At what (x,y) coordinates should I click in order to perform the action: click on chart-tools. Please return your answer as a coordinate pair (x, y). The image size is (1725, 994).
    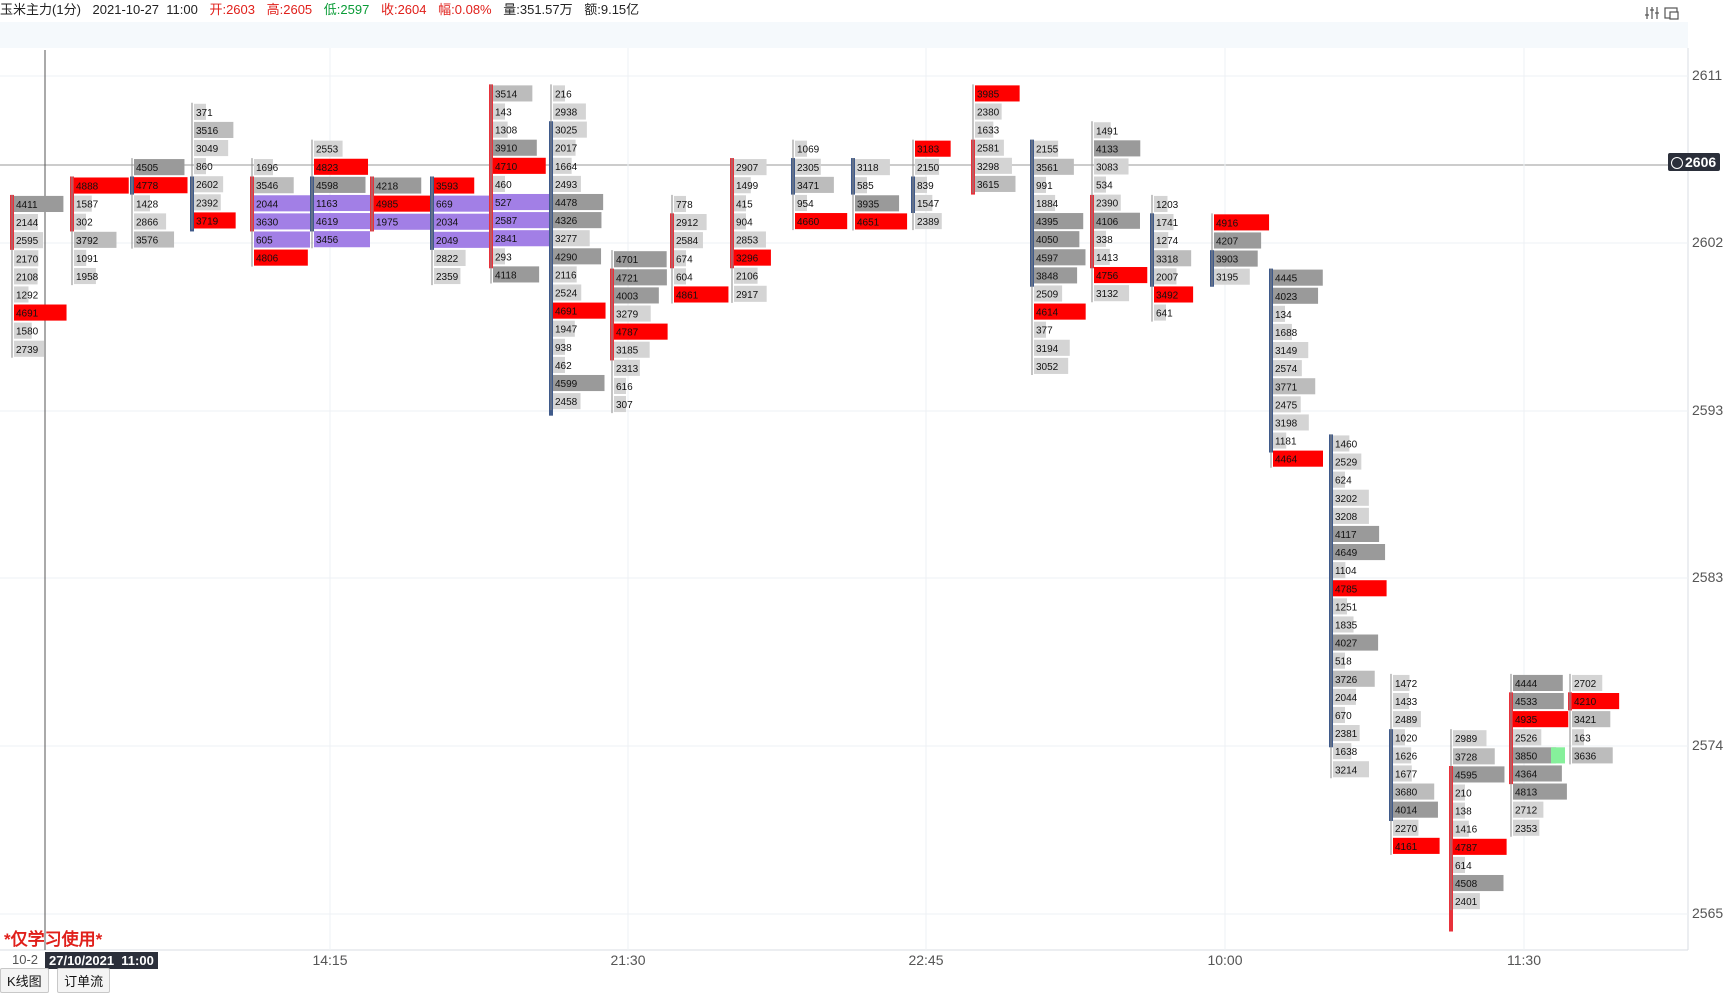
    Looking at the image, I should click on (1665, 13).